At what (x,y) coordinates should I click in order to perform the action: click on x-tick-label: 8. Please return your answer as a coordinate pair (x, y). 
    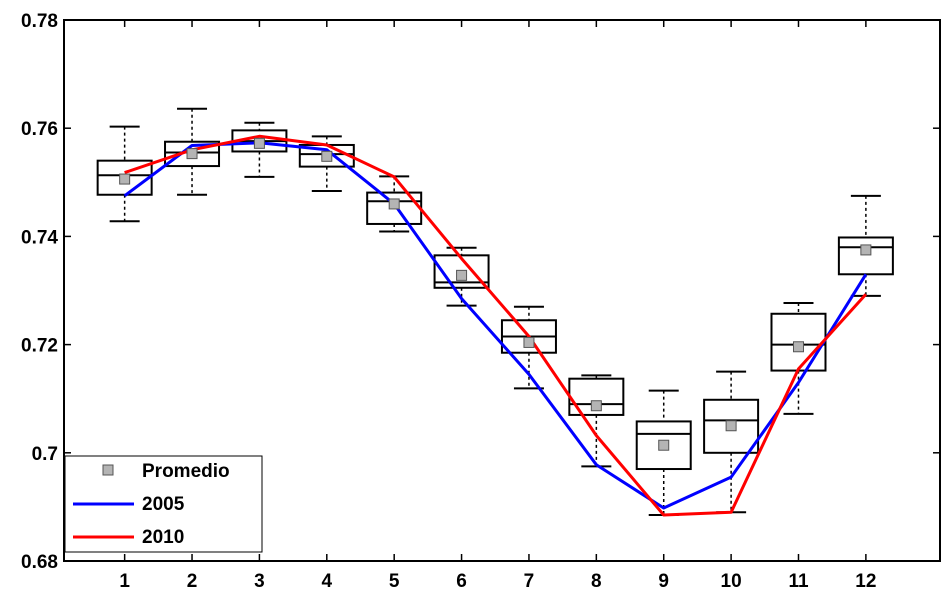
    Looking at the image, I should click on (596, 581).